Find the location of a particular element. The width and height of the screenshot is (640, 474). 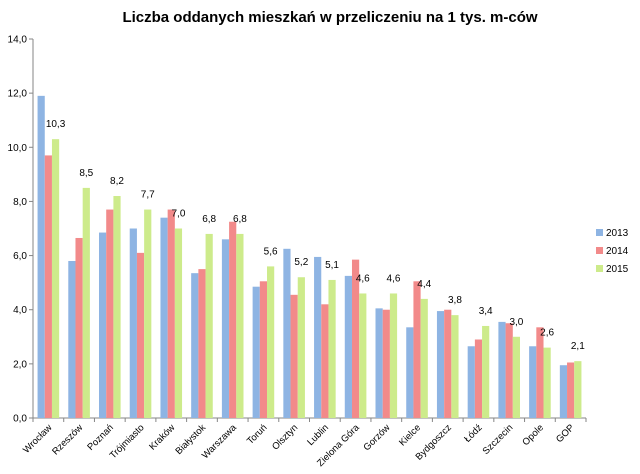

x-category-label: Wrocław is located at coordinates (38, 439).